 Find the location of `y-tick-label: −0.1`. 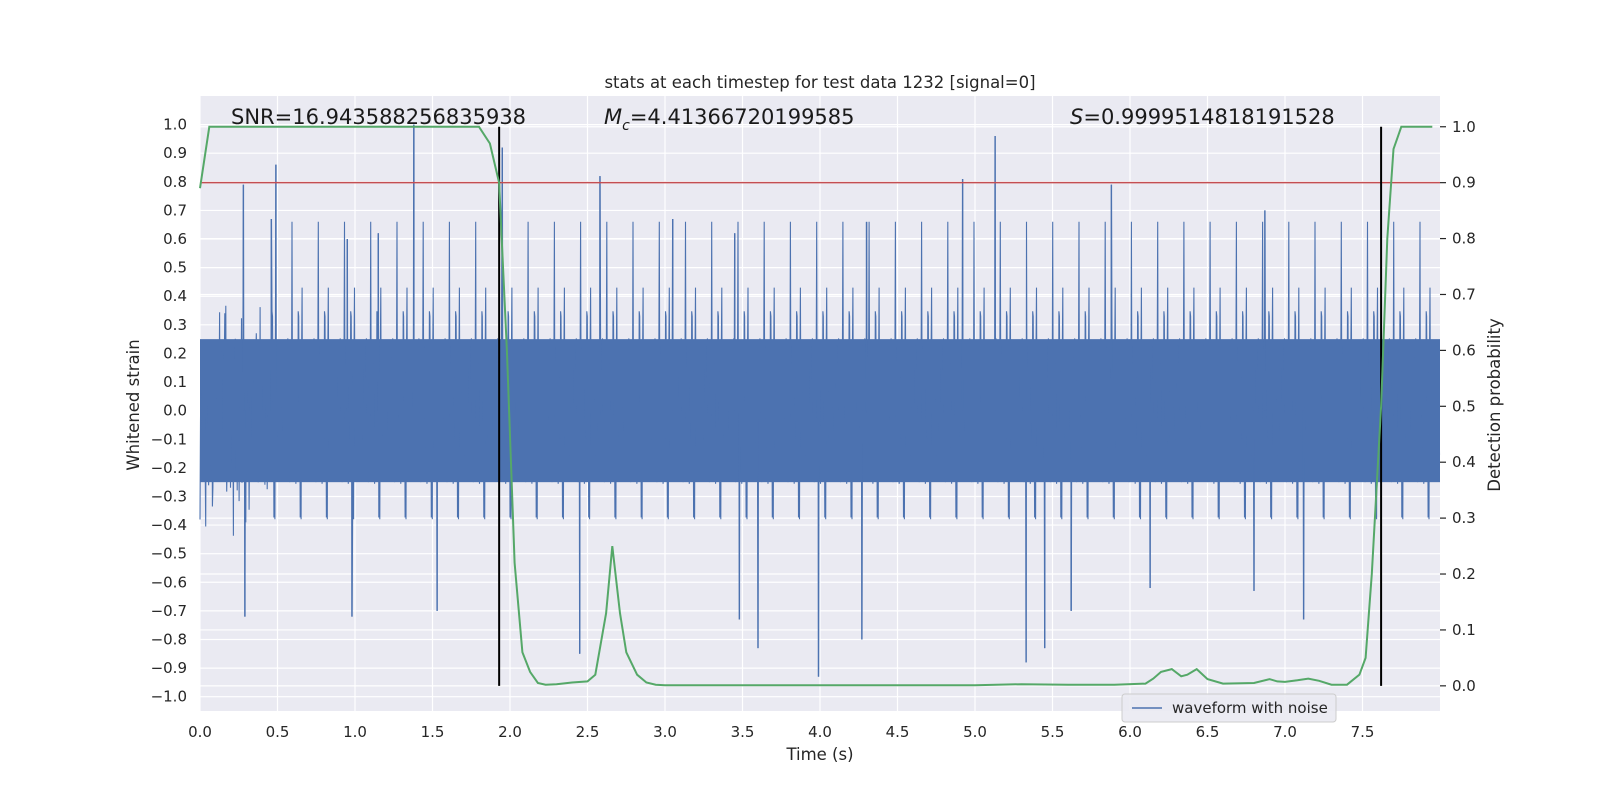

y-tick-label: −0.1 is located at coordinates (169, 439).